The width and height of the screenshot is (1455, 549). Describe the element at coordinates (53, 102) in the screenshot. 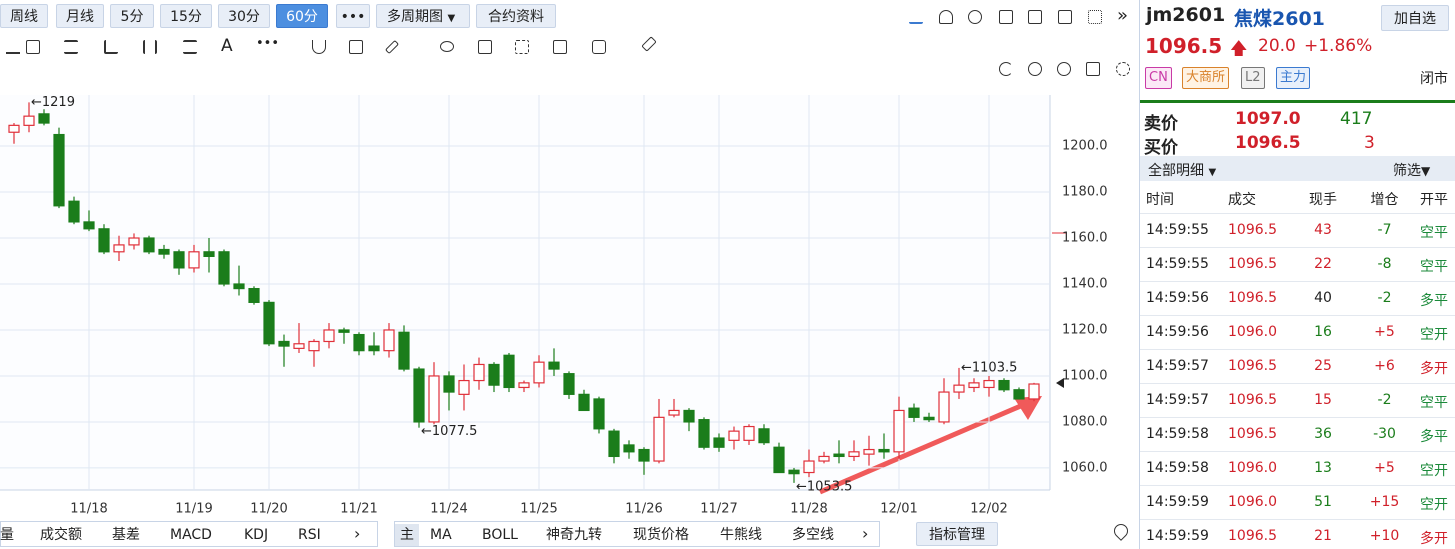

I see `annotation: ←1219` at that location.